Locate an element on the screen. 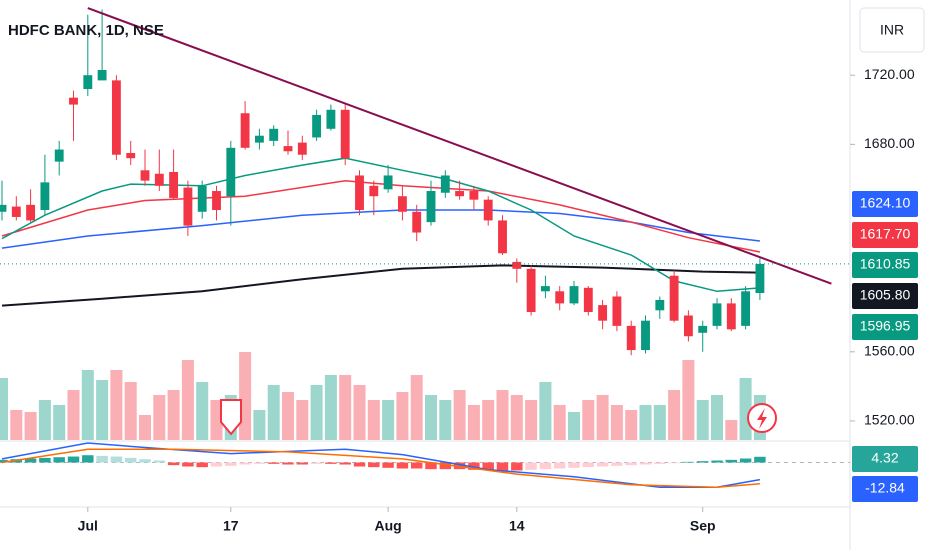  lightning-icon is located at coordinates (762, 418).